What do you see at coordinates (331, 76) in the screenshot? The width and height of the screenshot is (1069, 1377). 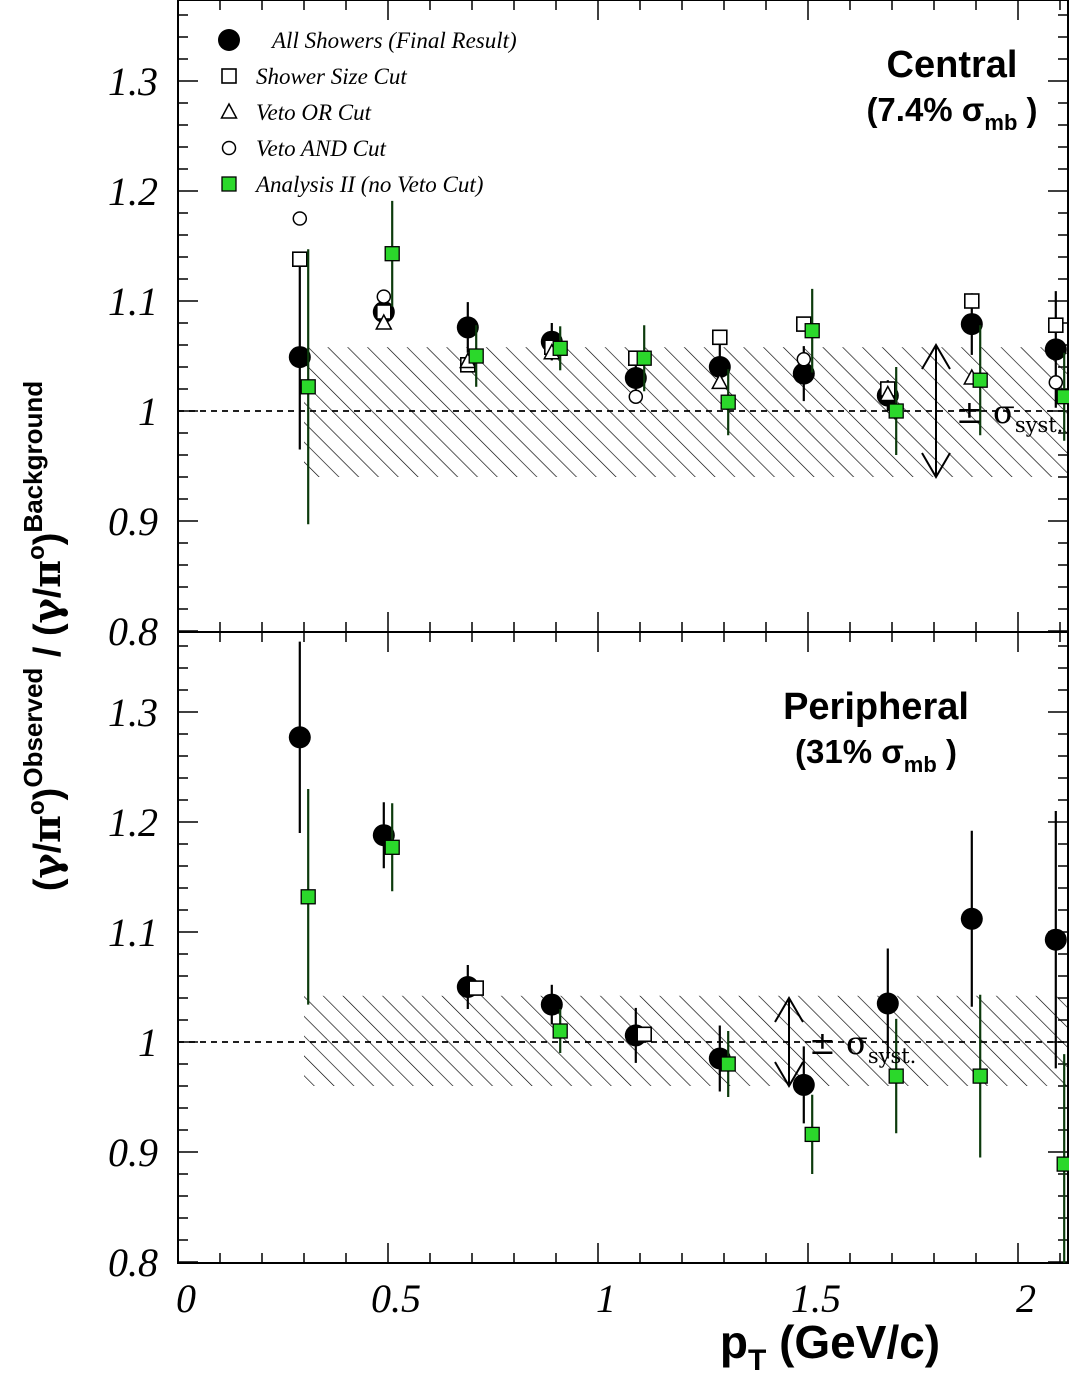 I see `legend-label: Shower Size Cut` at bounding box center [331, 76].